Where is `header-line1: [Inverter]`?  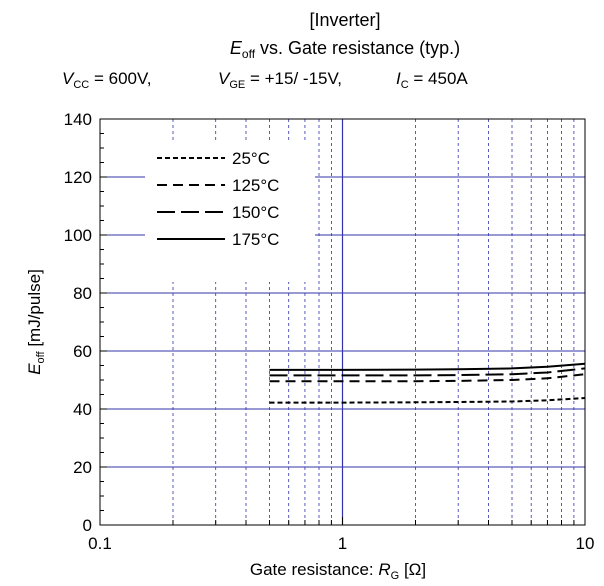 header-line1: [Inverter] is located at coordinates (344, 20).